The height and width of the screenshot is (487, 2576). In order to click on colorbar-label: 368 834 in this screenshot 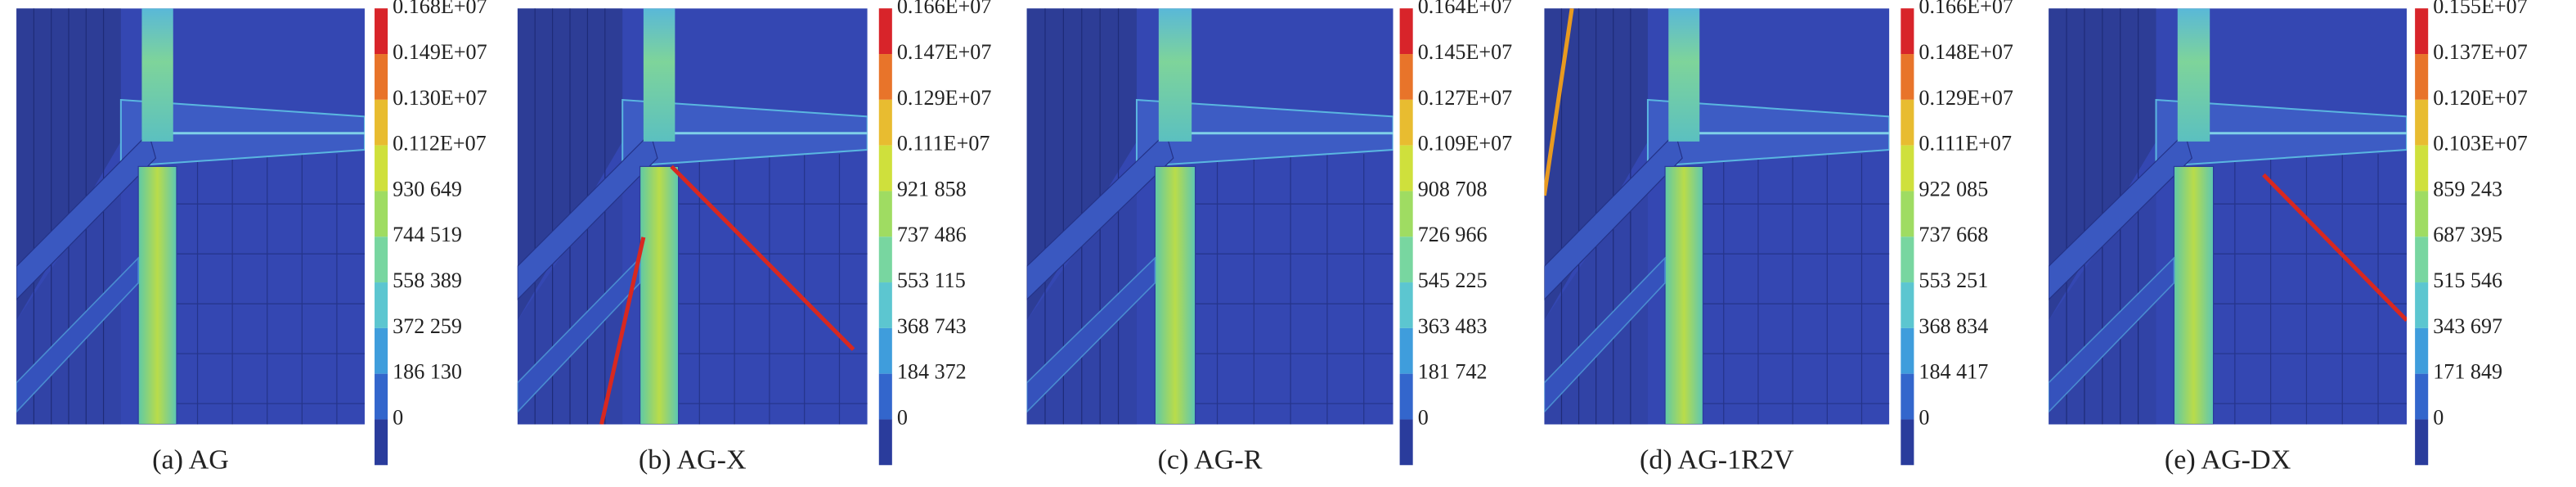, I will do `click(1953, 326)`.